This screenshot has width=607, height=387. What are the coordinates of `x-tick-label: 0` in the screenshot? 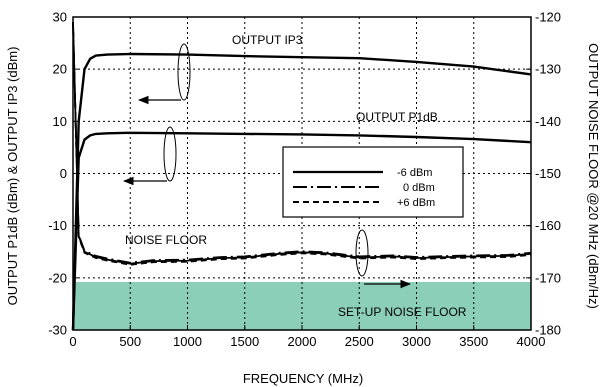 It's located at (72, 341).